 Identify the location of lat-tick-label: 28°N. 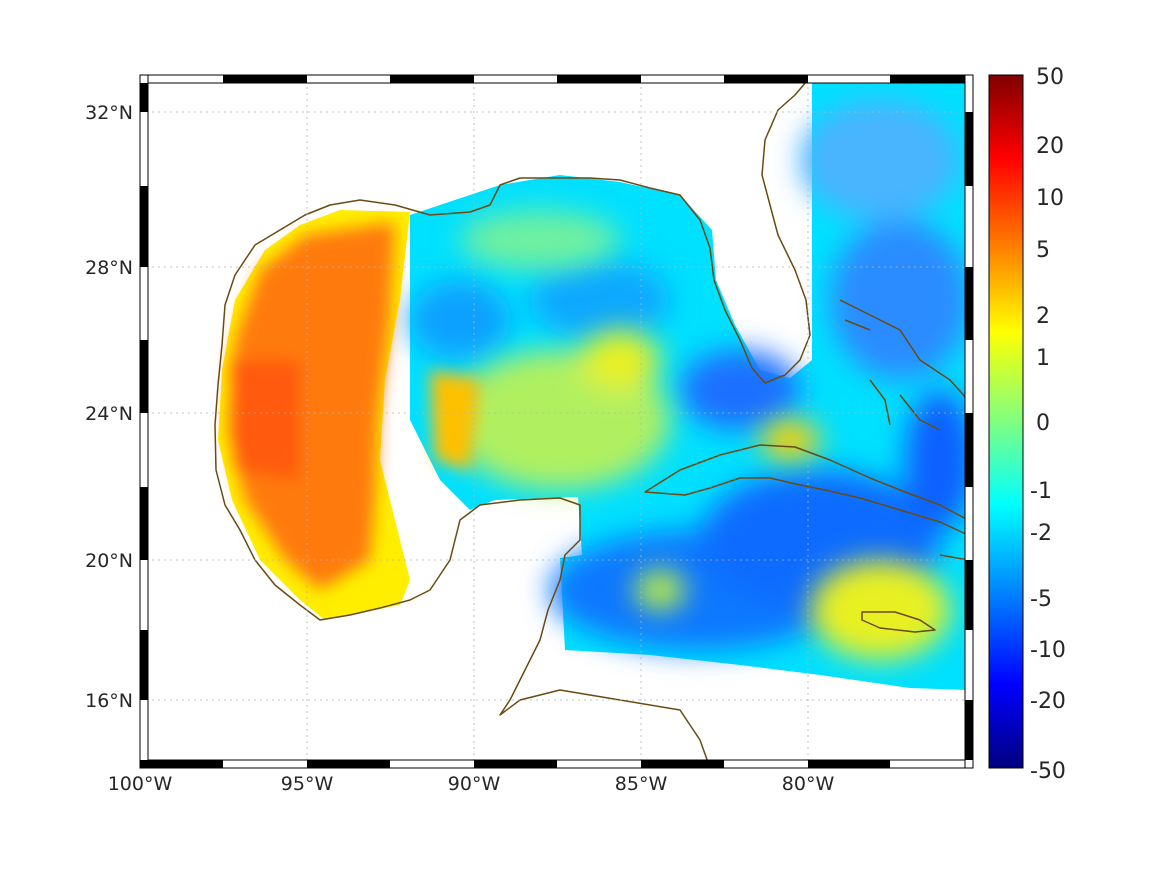
(109, 268).